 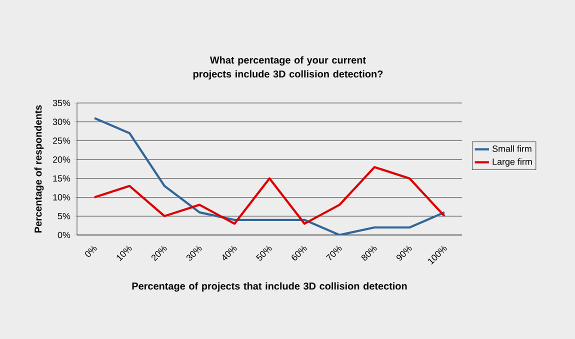 What do you see at coordinates (61, 103) in the screenshot?
I see `y-tick-label: 35%` at bounding box center [61, 103].